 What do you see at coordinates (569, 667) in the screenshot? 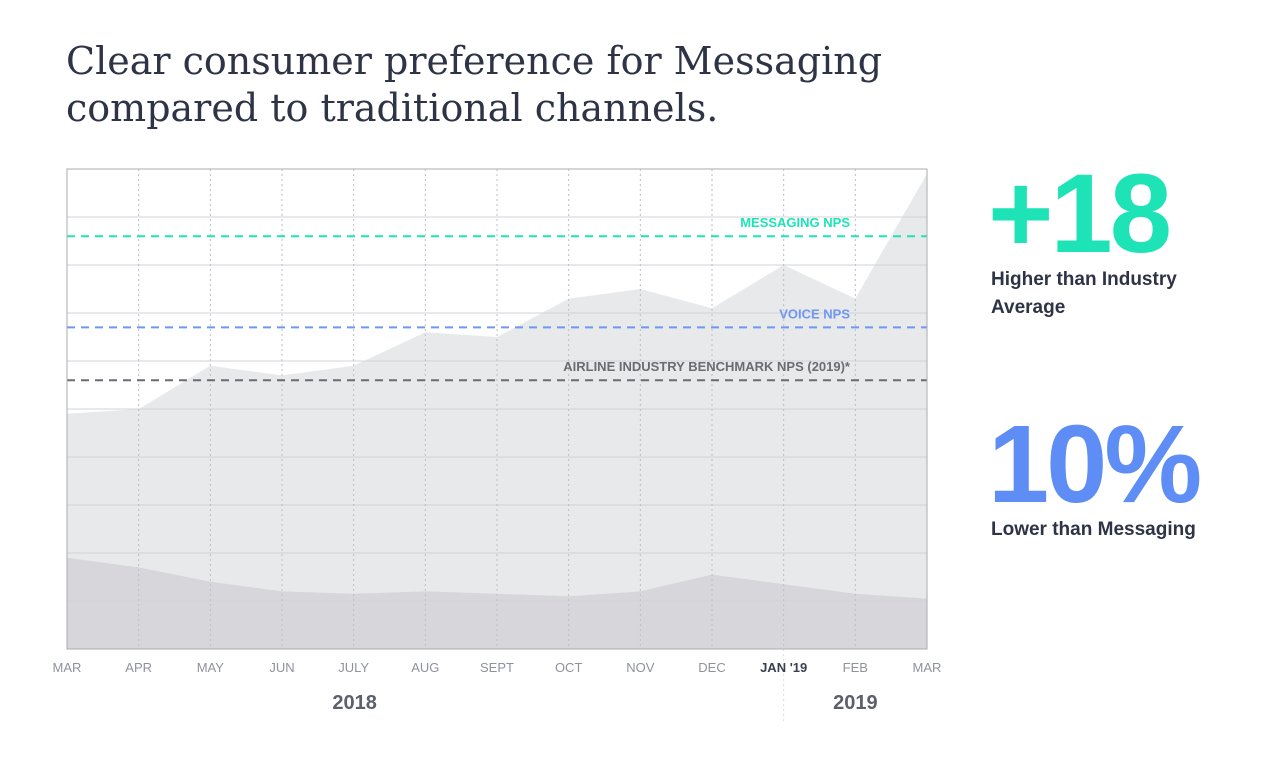
I see `x-tick-label: OCT` at bounding box center [569, 667].